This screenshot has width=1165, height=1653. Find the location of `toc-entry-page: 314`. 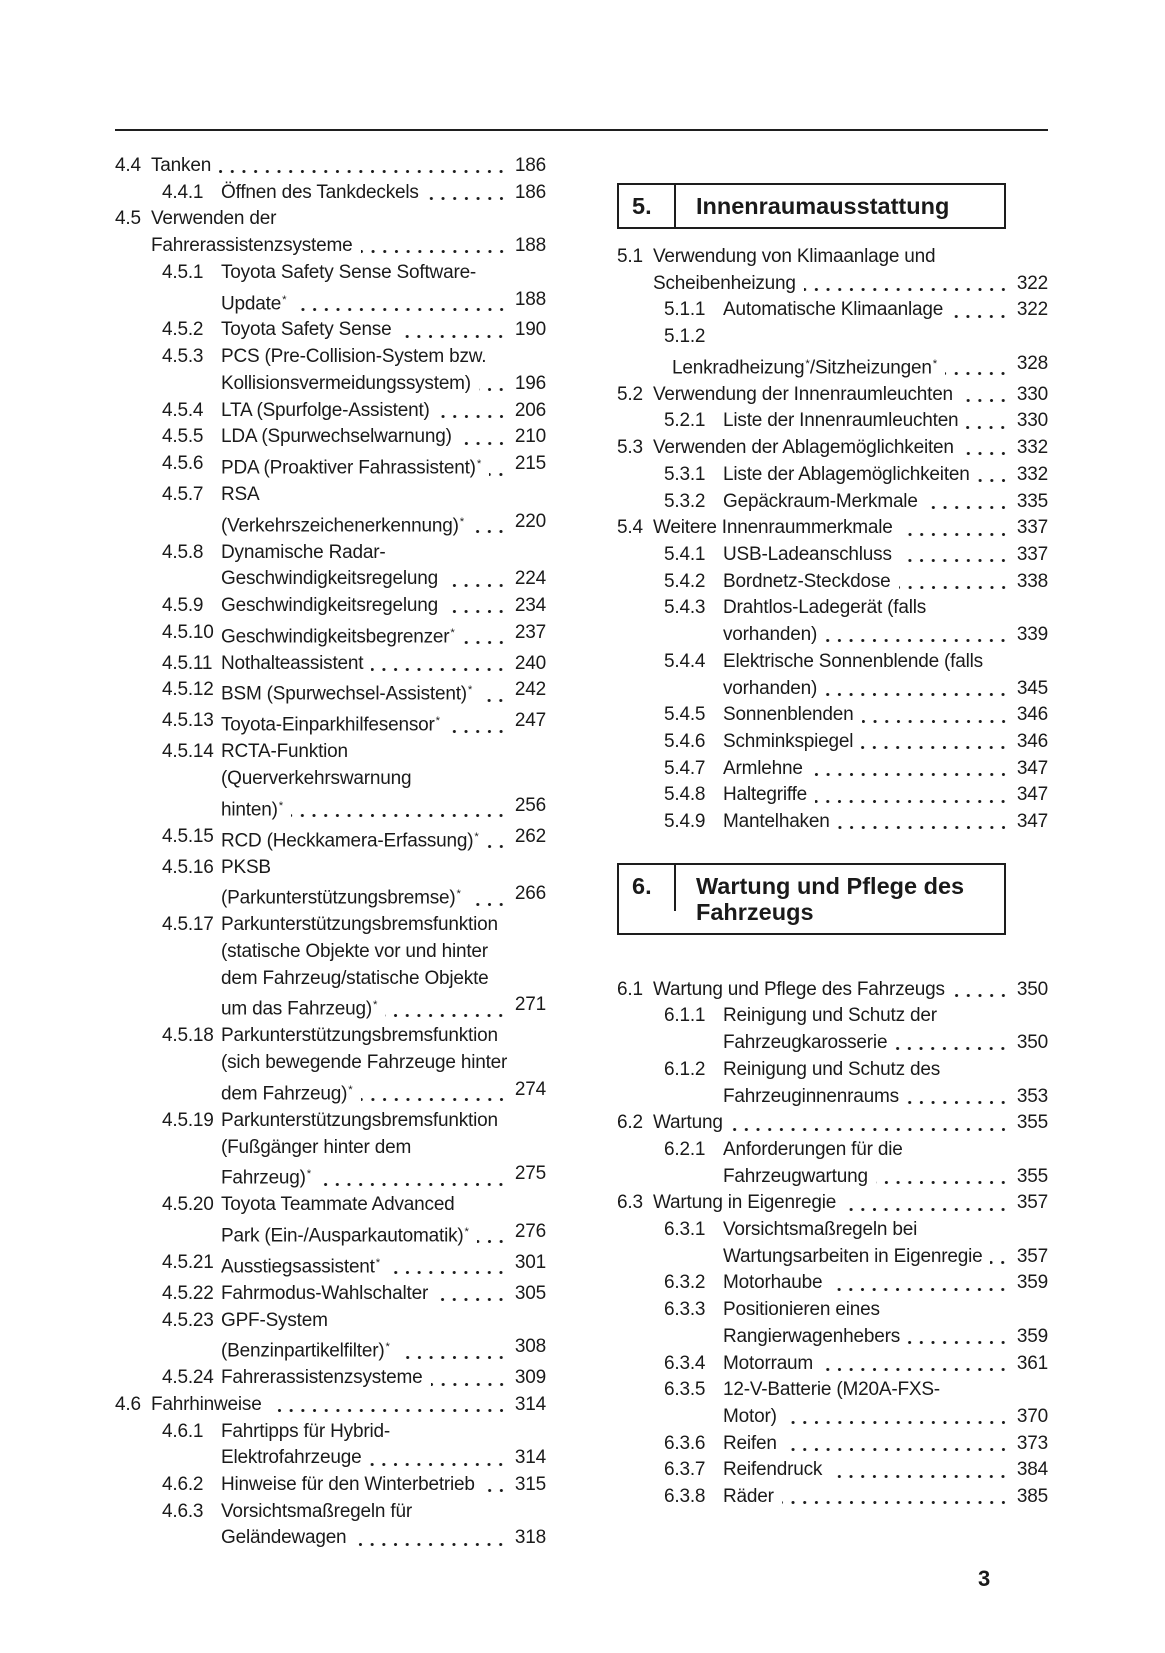

toc-entry-page: 314 is located at coordinates (530, 1458).